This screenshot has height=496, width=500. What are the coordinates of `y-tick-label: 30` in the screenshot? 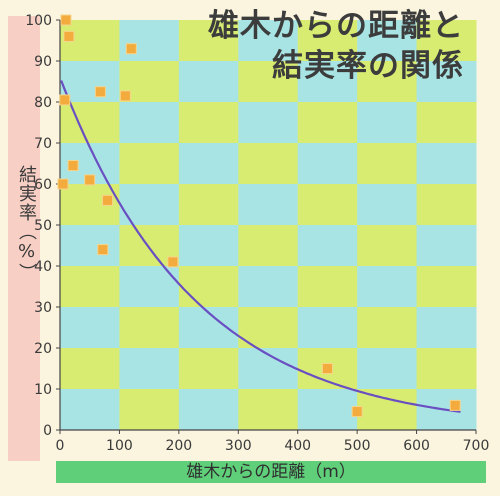 It's located at (43, 308).